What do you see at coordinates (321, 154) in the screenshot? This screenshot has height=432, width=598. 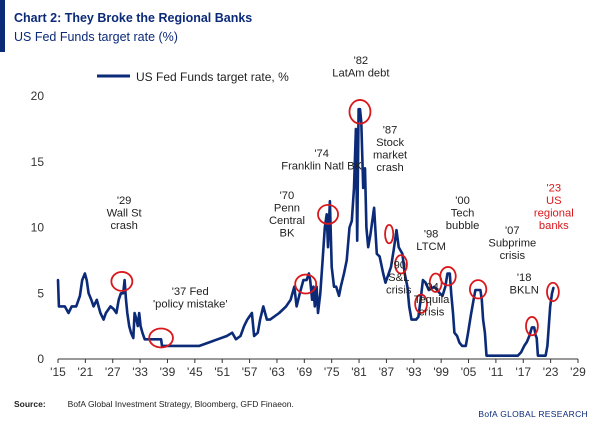 I see `event-annotation-label: '74` at bounding box center [321, 154].